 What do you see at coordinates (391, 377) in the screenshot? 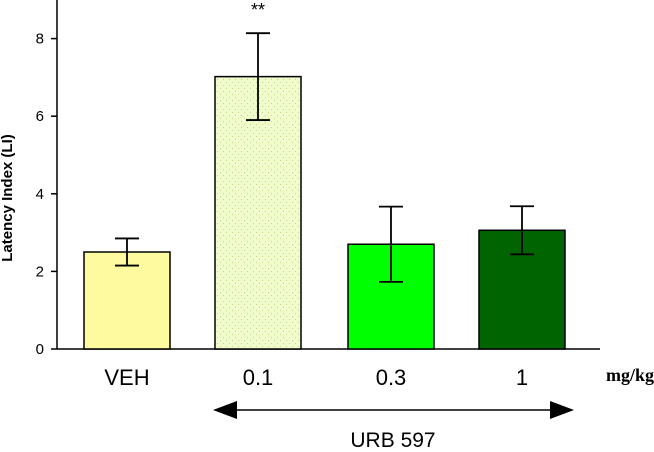
I see `category-label: 0.3` at bounding box center [391, 377].